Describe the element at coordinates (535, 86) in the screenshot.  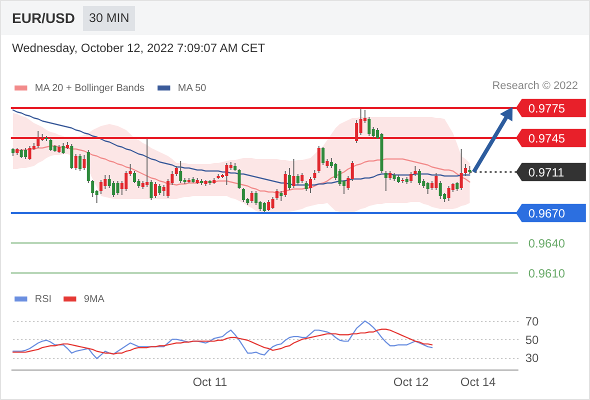
I see `text: Research © 2022` at that location.